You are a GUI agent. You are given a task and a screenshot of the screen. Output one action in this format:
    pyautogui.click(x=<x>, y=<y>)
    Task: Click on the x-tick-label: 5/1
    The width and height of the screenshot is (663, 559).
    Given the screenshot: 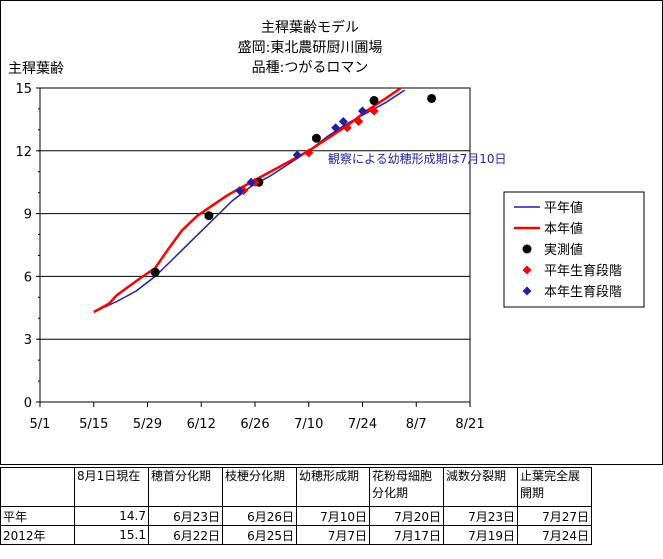 What is the action you would take?
    pyautogui.click(x=40, y=424)
    